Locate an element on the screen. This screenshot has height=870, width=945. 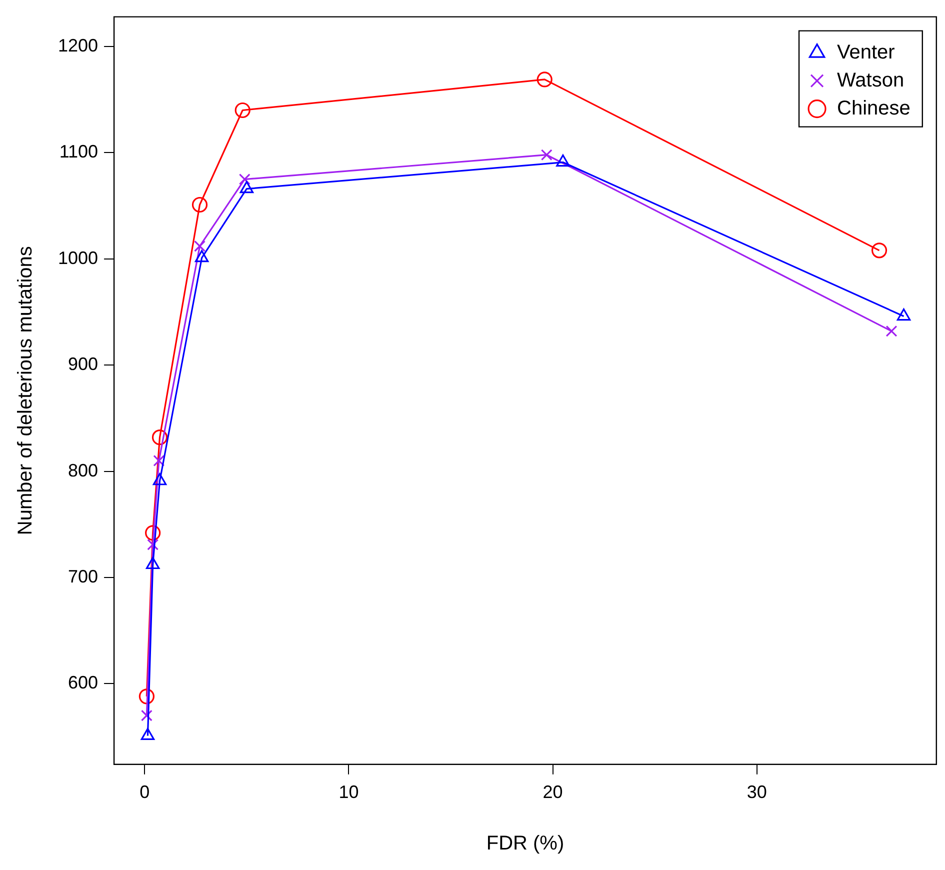
x-tick-label: 10 is located at coordinates (348, 792).